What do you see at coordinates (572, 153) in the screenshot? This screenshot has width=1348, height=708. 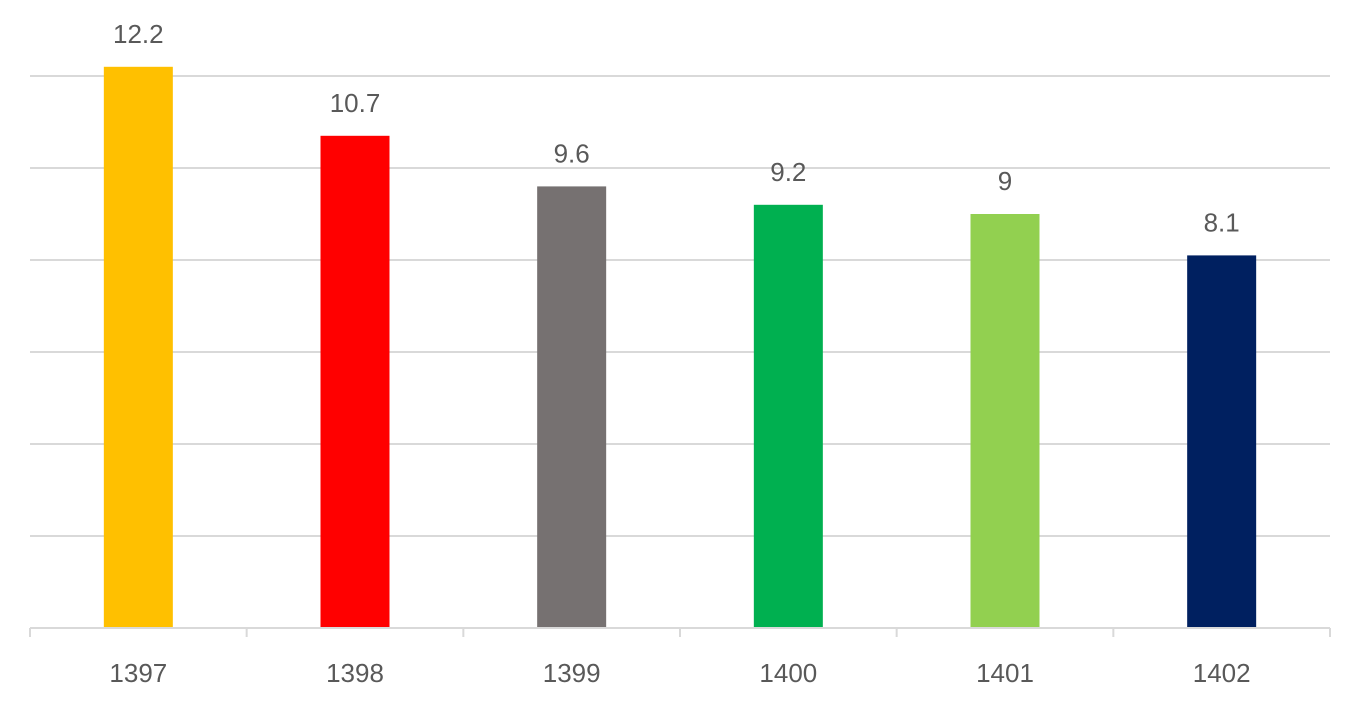 I see `value-label-1399: 9.6` at bounding box center [572, 153].